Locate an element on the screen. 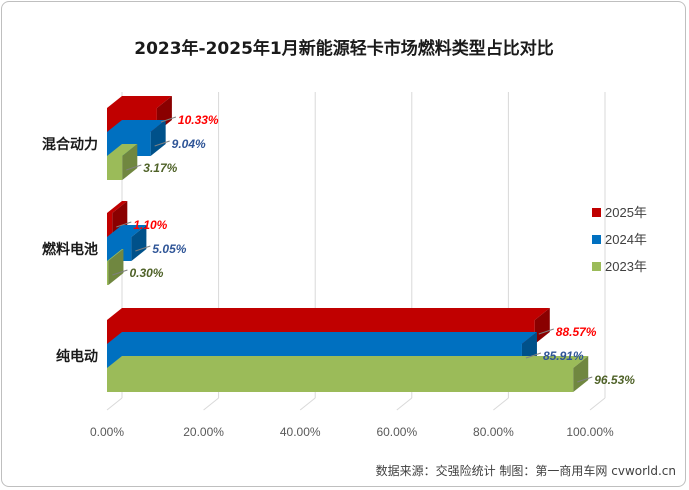 Image resolution: width=689 pixels, height=490 pixels. bar-2023年-燃料电池 is located at coordinates (115, 267).